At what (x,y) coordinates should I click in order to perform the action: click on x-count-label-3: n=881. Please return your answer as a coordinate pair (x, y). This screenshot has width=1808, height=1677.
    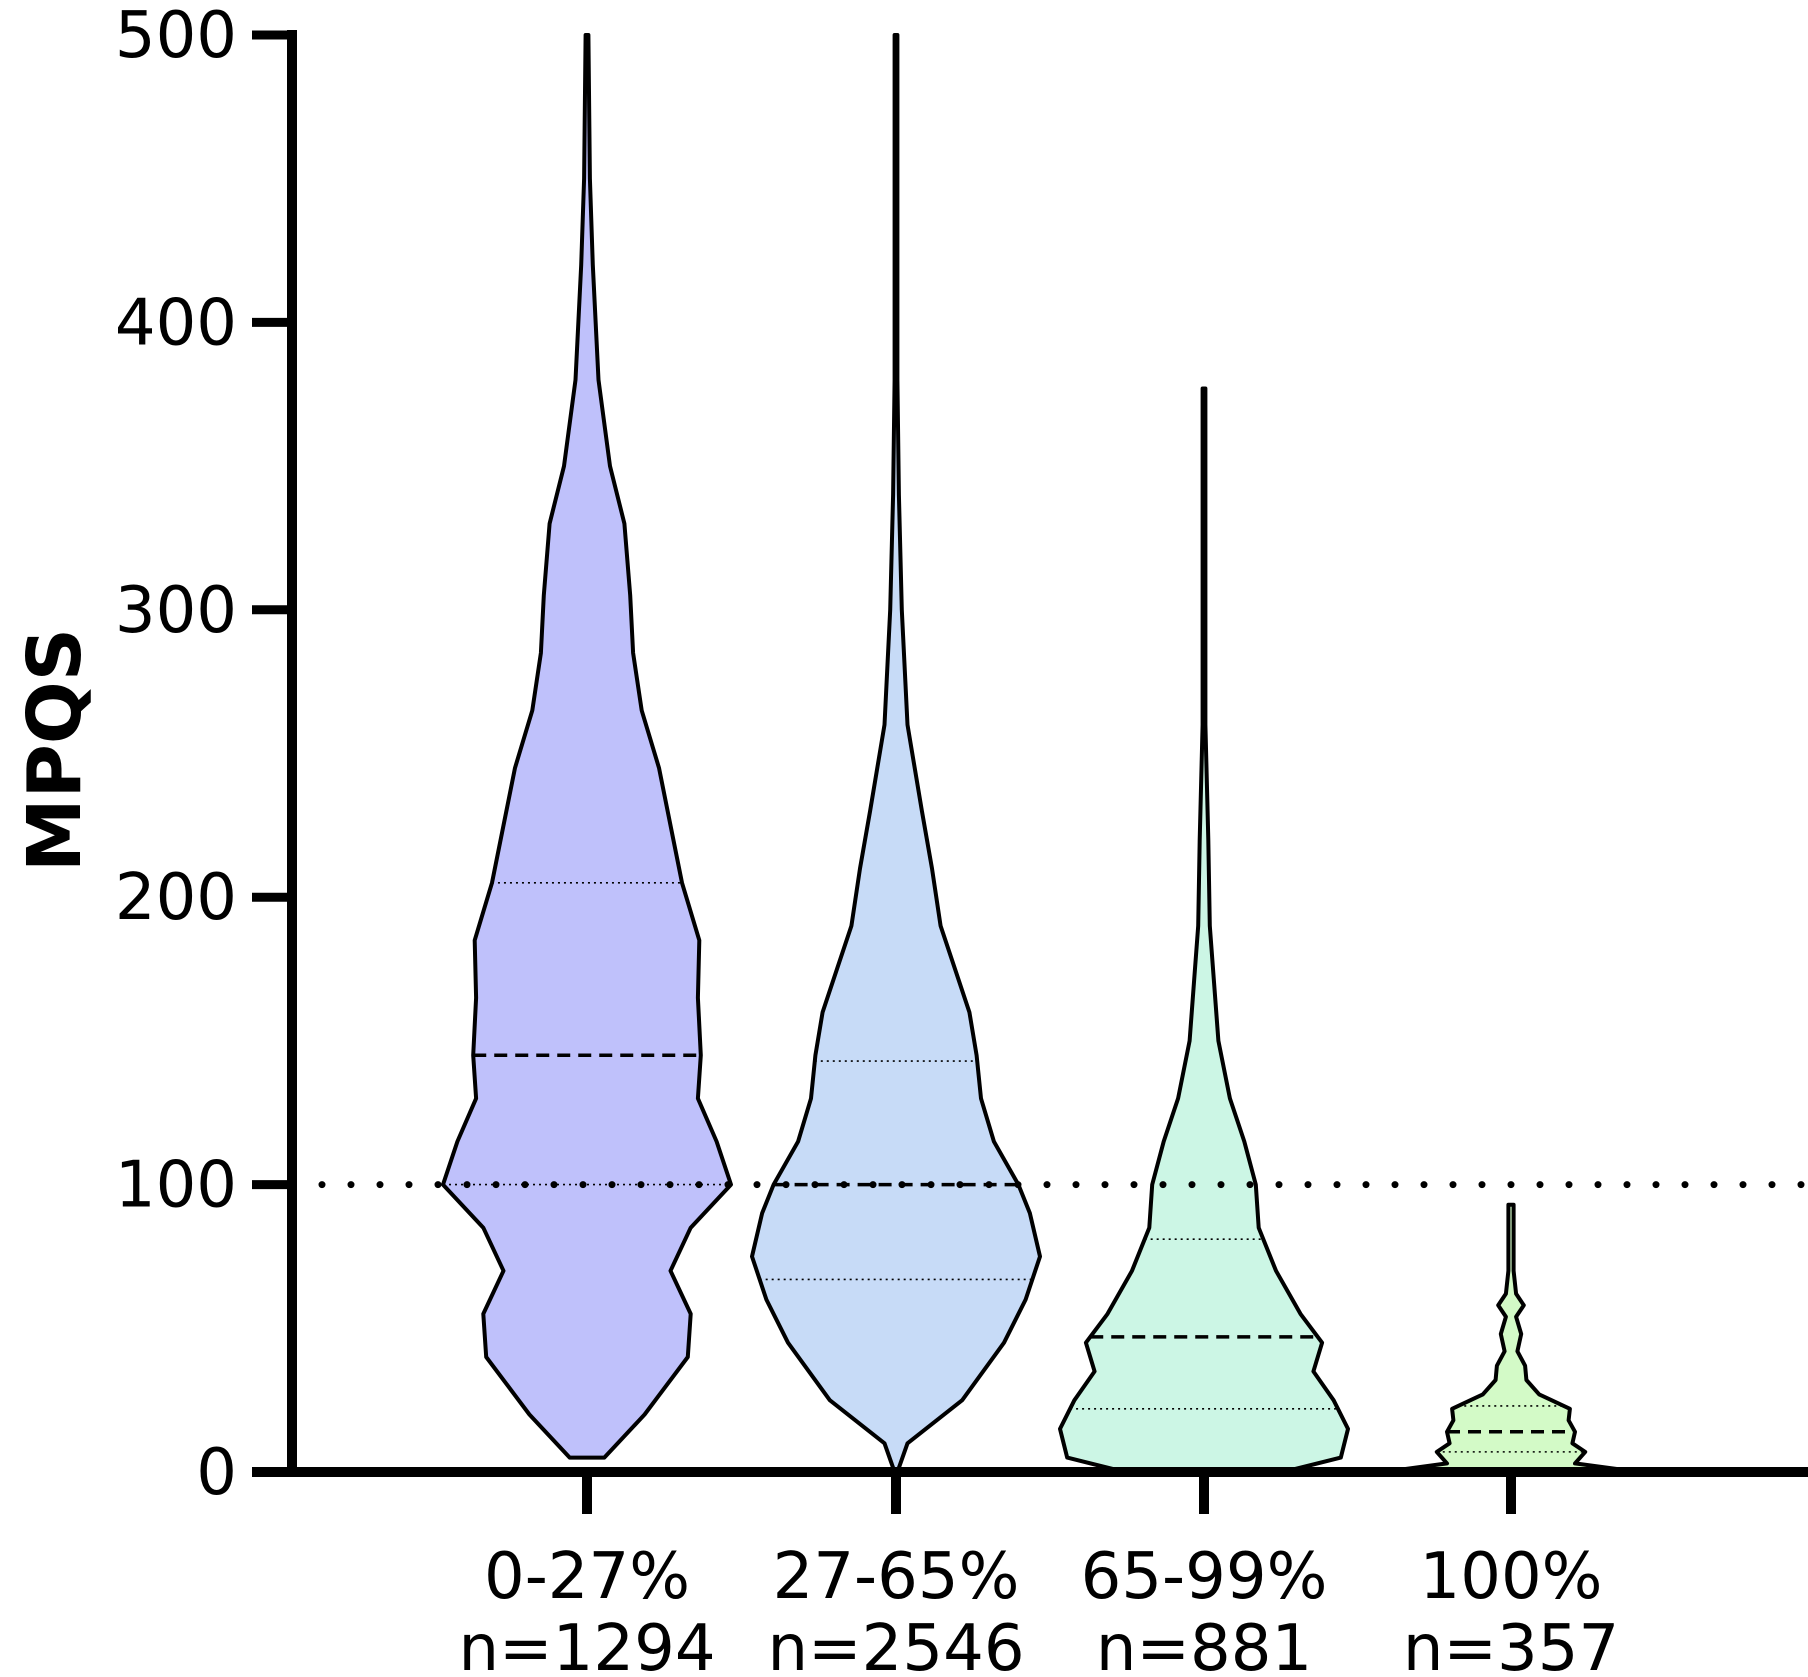
    Looking at the image, I should click on (1204, 1644).